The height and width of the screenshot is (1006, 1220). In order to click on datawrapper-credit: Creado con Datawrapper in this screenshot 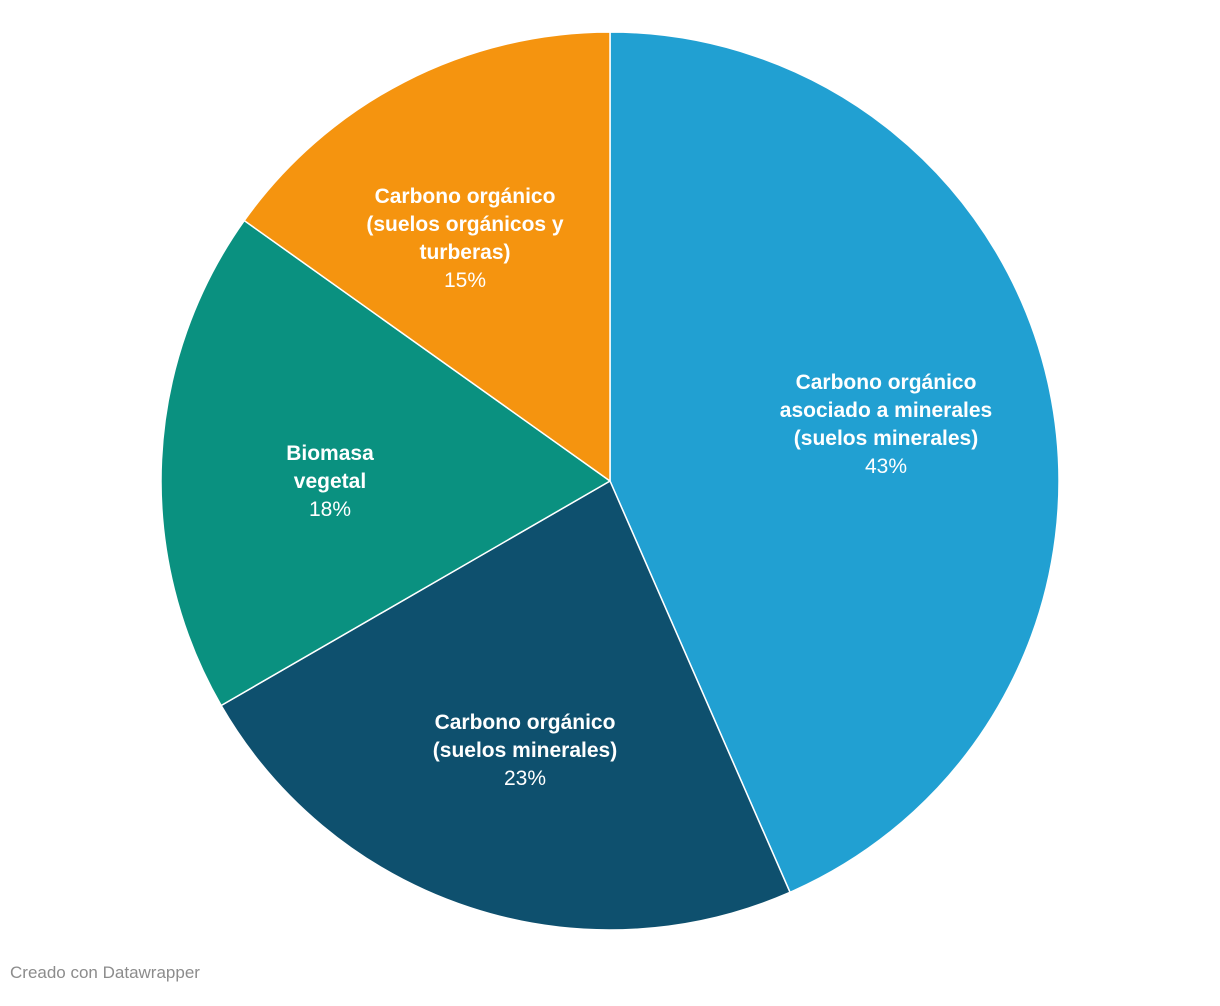, I will do `click(105, 972)`.